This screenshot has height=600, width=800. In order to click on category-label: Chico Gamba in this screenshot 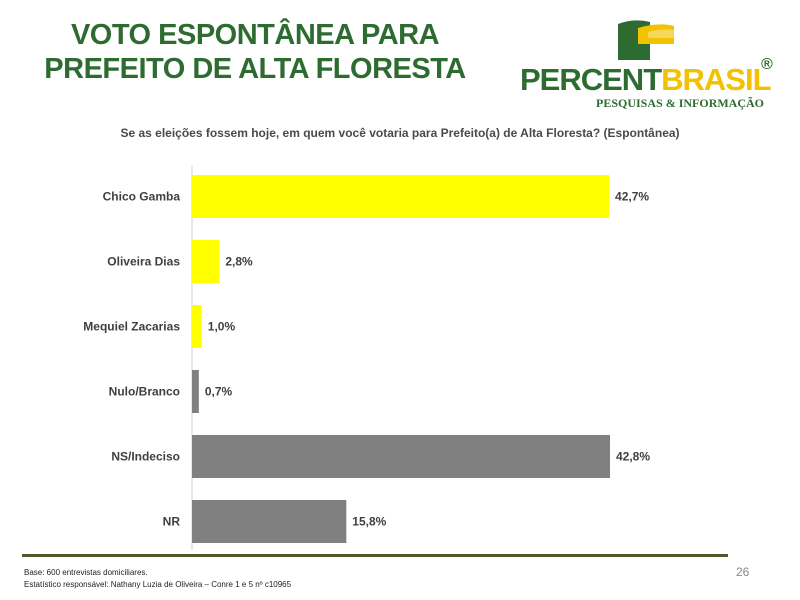, I will do `click(142, 197)`.